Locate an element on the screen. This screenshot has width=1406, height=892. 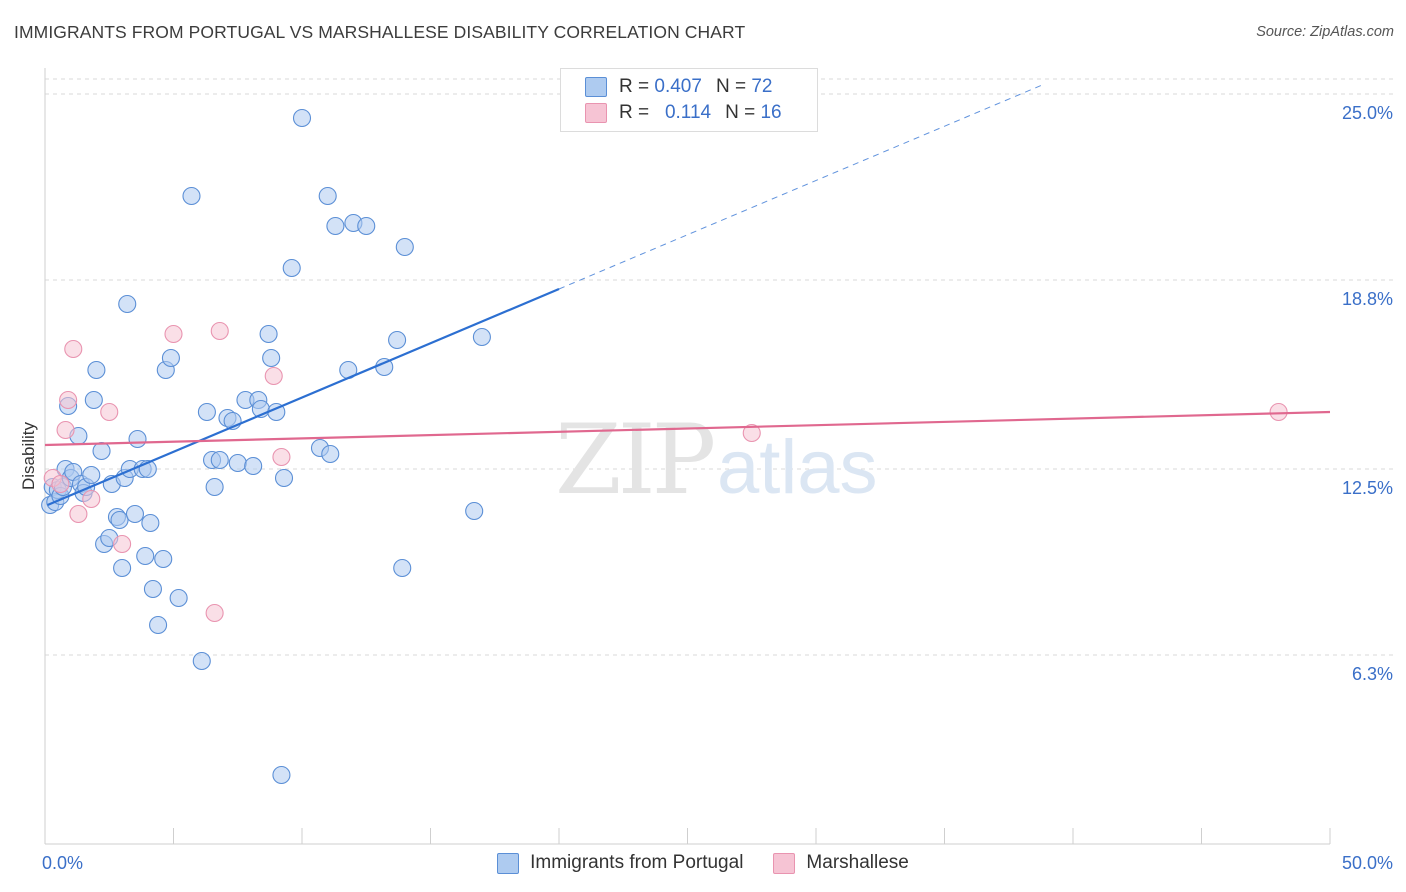
source-label: Source: ZipAtlas.com is located at coordinates (1325, 32).